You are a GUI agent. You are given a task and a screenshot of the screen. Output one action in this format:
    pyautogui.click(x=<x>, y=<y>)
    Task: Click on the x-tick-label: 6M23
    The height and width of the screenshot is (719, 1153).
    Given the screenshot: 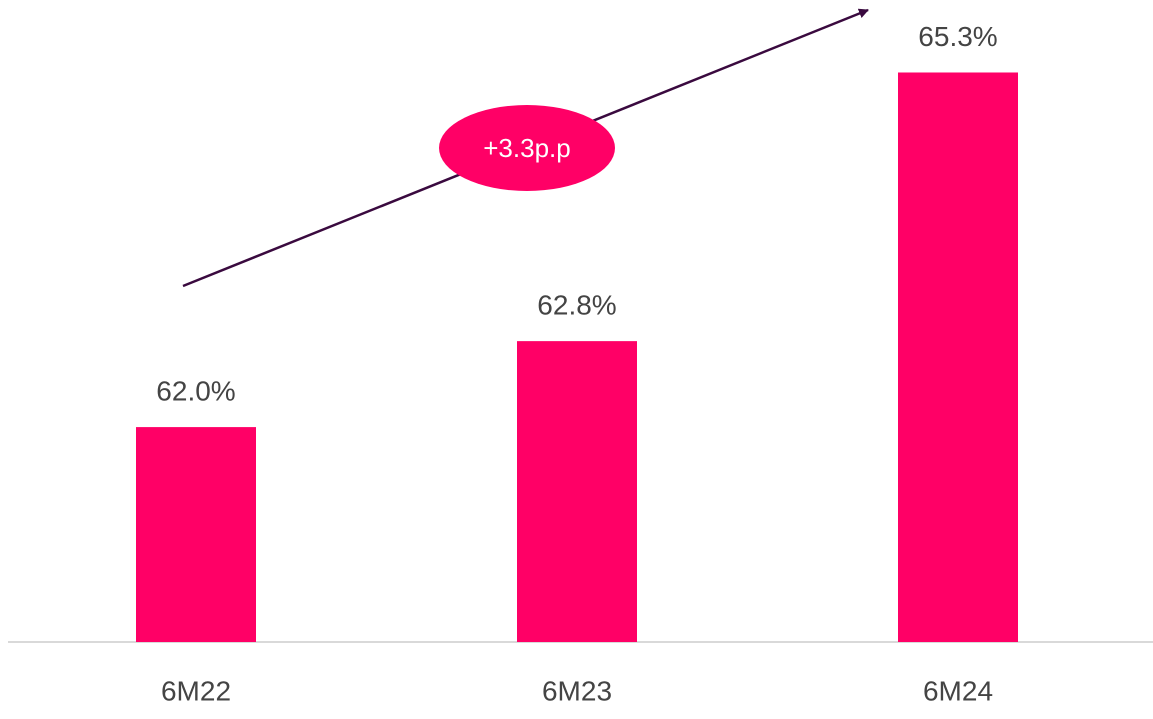 What is the action you would take?
    pyautogui.click(x=577, y=690)
    